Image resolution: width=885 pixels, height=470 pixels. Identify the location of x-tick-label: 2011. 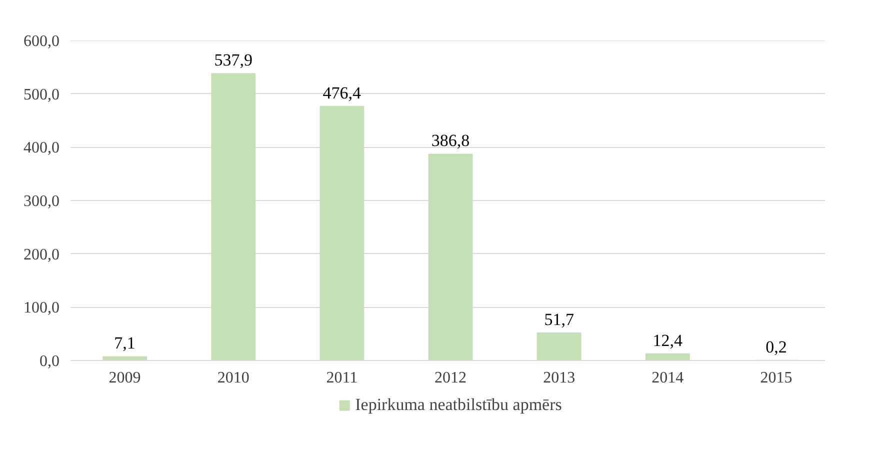
(342, 378).